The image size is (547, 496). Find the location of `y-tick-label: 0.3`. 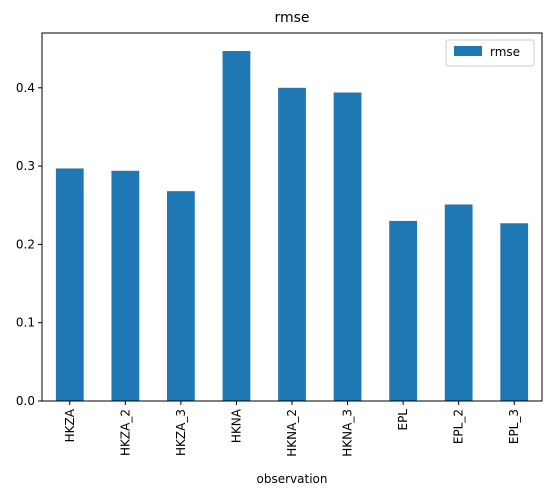

y-tick-label: 0.3 is located at coordinates (25, 166).